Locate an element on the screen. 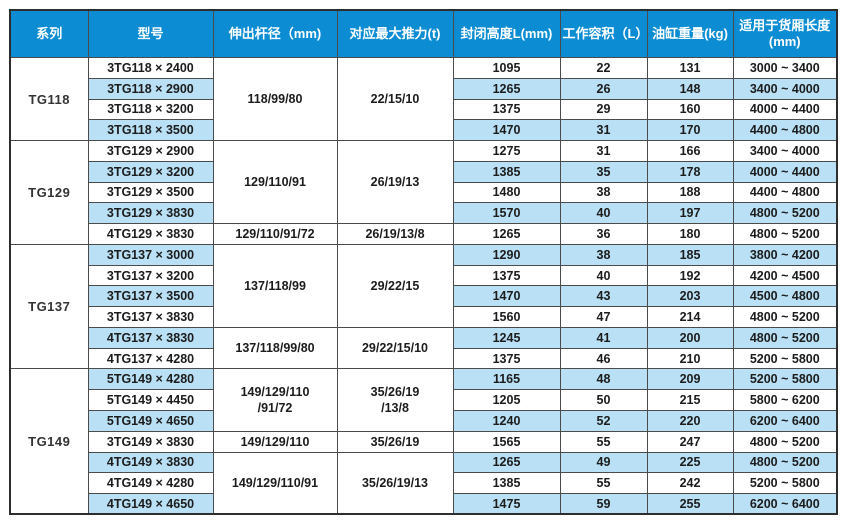  working-volume-cell: 40 is located at coordinates (603, 275).